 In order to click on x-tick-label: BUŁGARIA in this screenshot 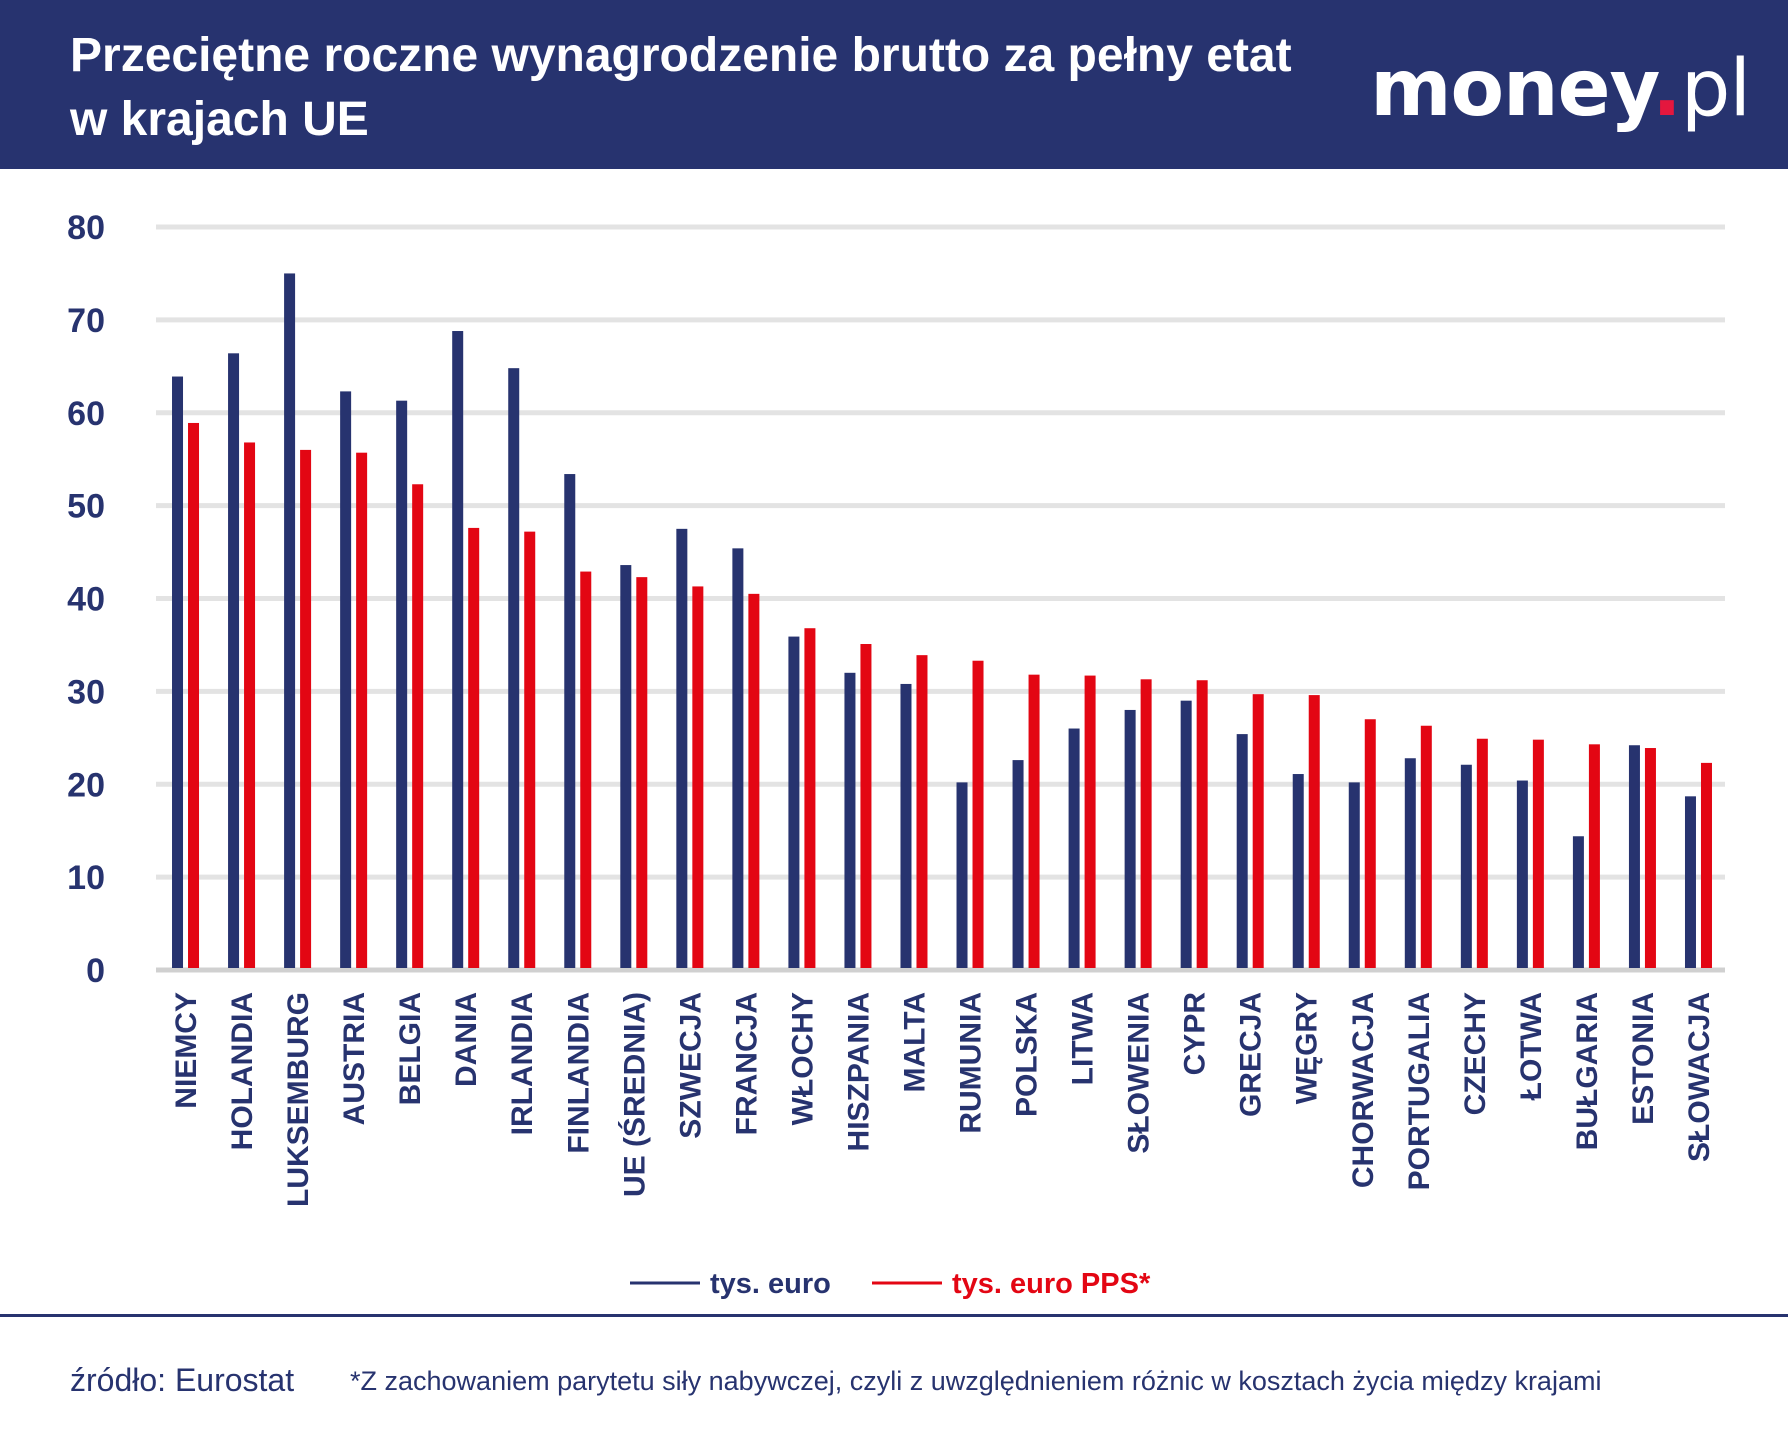, I will do `click(1587, 1071)`.